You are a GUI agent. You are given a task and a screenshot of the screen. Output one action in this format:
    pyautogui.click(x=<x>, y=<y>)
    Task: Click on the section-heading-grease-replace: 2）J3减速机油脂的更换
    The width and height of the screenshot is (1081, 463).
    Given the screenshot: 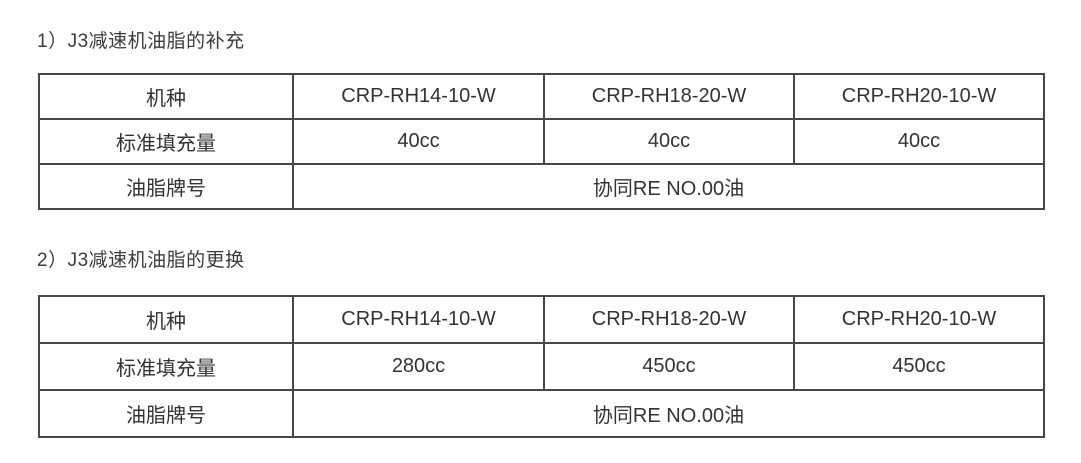 What is the action you would take?
    pyautogui.click(x=141, y=260)
    